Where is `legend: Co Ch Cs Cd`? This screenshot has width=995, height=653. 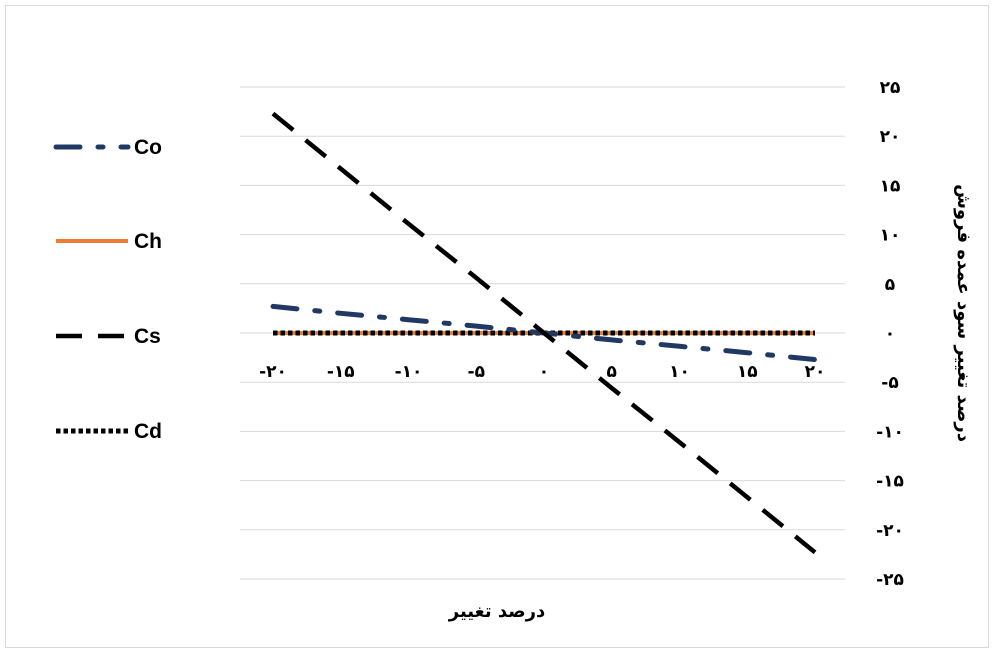 legend: Co Ch Cs Cd is located at coordinates (107, 289).